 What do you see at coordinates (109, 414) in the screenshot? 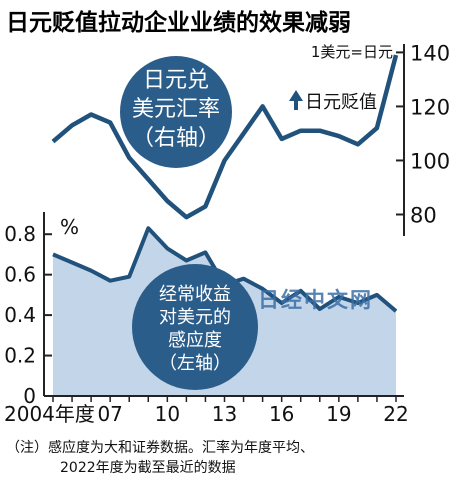
I see `x-tick-label: 07` at bounding box center [109, 414].